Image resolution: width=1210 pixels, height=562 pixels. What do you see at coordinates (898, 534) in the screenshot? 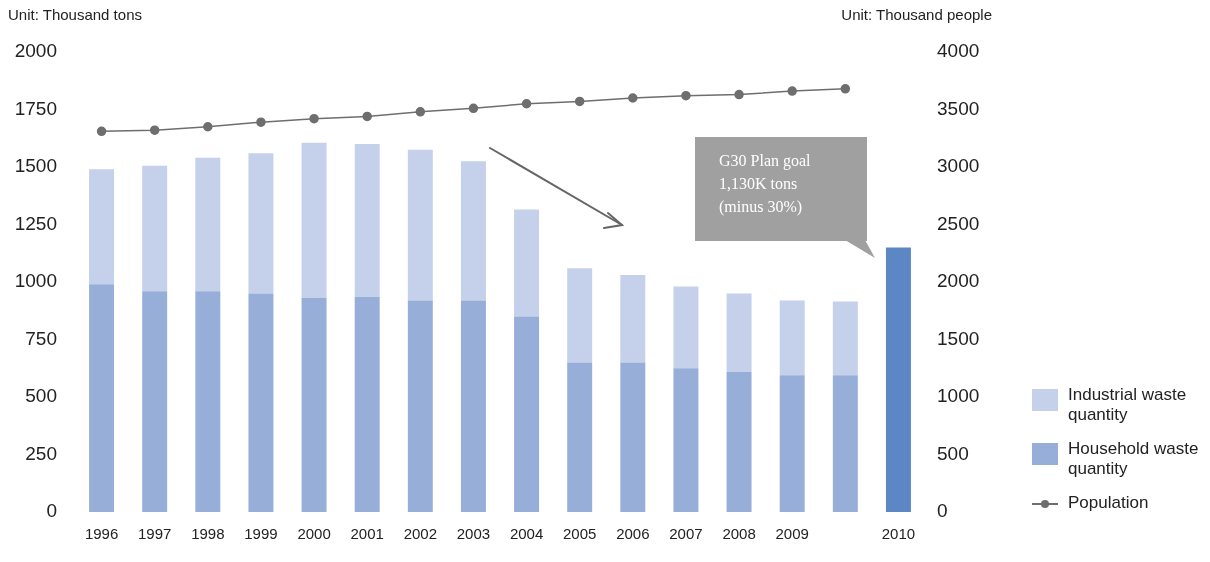
I see `x-tick-label: 2010` at bounding box center [898, 534].